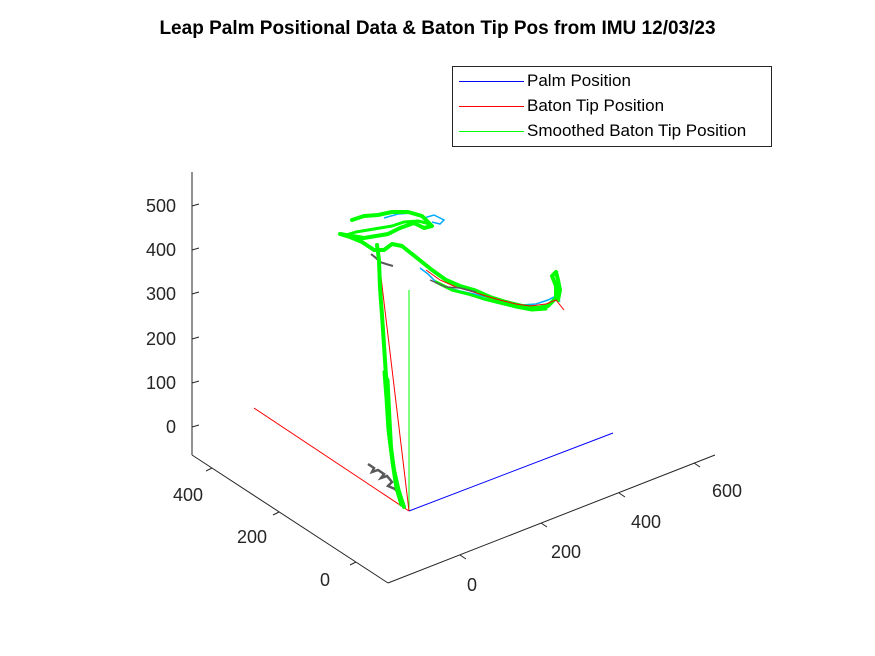 This screenshot has height=656, width=875. I want to click on baton-tip-trace, so click(495, 290).